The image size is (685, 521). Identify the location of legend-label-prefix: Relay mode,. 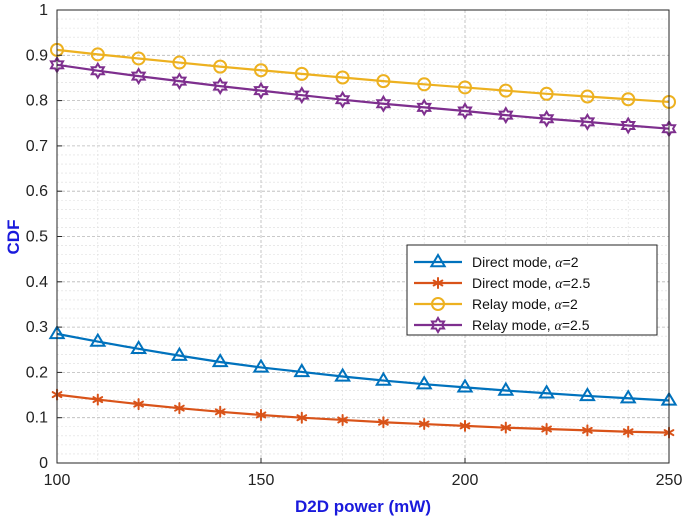
(513, 325).